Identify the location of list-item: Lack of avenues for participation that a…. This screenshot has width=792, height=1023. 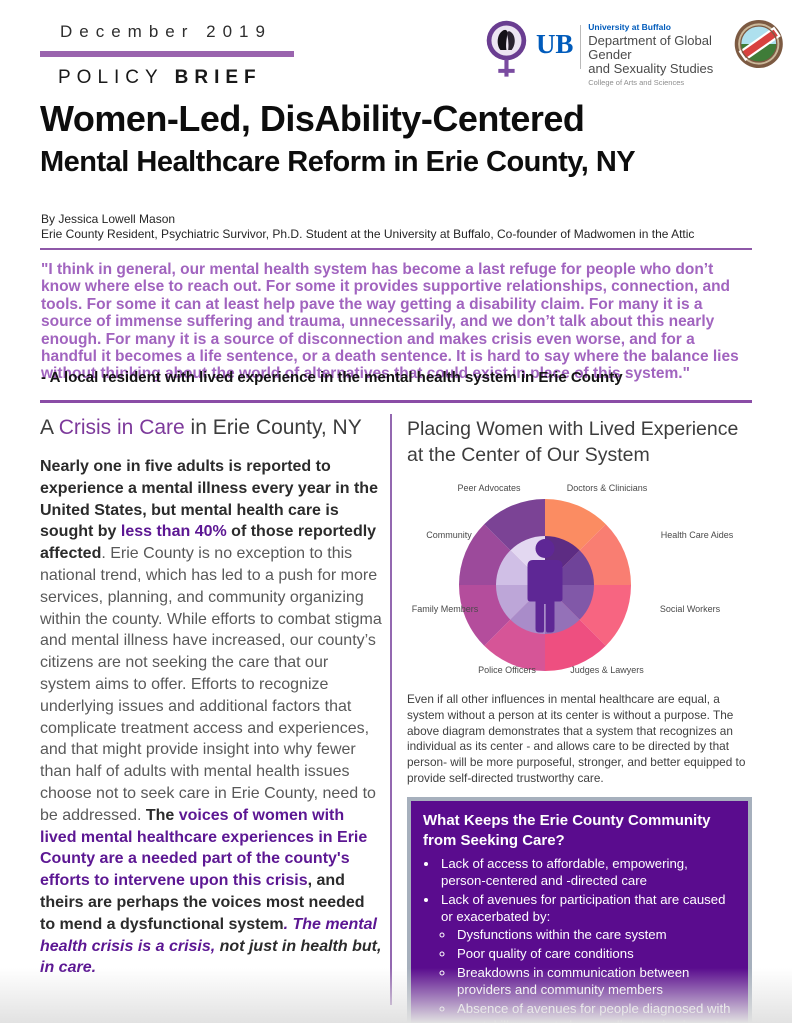
(587, 957).